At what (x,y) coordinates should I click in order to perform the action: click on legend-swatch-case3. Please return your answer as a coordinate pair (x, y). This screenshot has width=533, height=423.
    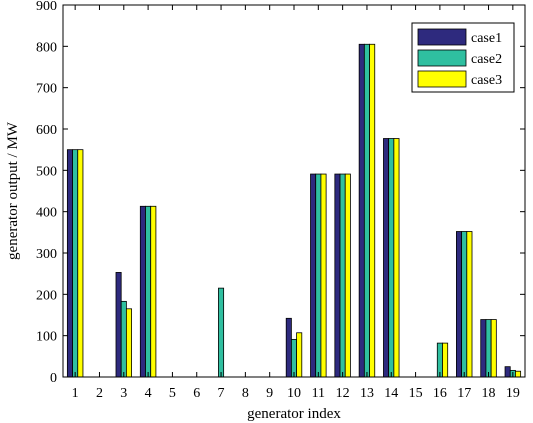
    Looking at the image, I should click on (442, 79).